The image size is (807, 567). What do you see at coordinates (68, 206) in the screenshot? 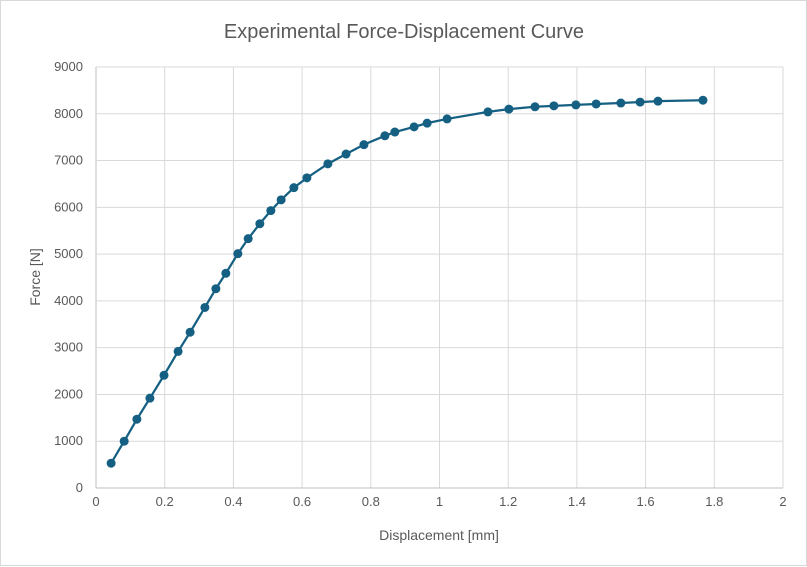
I see `y-tick-label: 6000` at bounding box center [68, 206].